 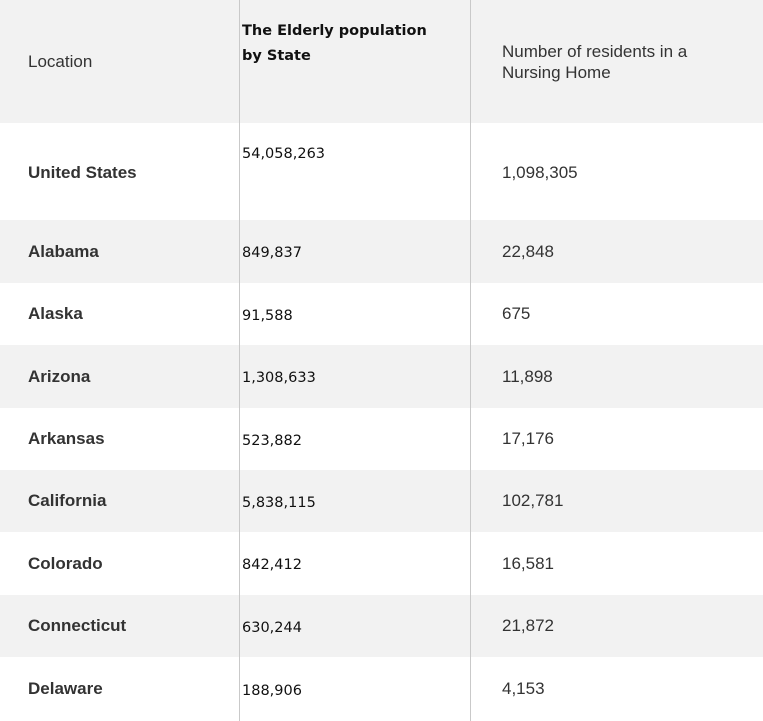 What do you see at coordinates (60, 61) in the screenshot?
I see `header-location: Location` at bounding box center [60, 61].